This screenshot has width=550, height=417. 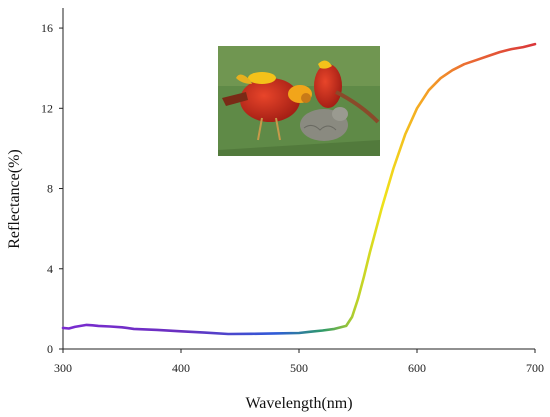 I want to click on x-tick-label: 700, so click(x=535, y=368).